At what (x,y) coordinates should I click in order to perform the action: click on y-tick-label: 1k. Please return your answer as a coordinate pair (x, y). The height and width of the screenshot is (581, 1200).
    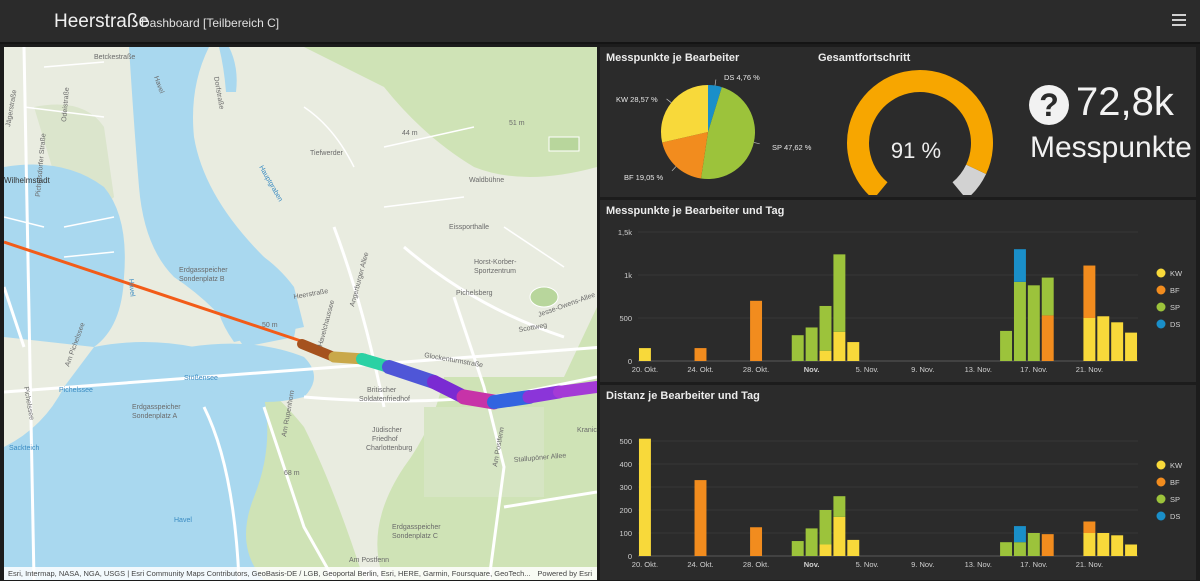
    Looking at the image, I should click on (628, 275).